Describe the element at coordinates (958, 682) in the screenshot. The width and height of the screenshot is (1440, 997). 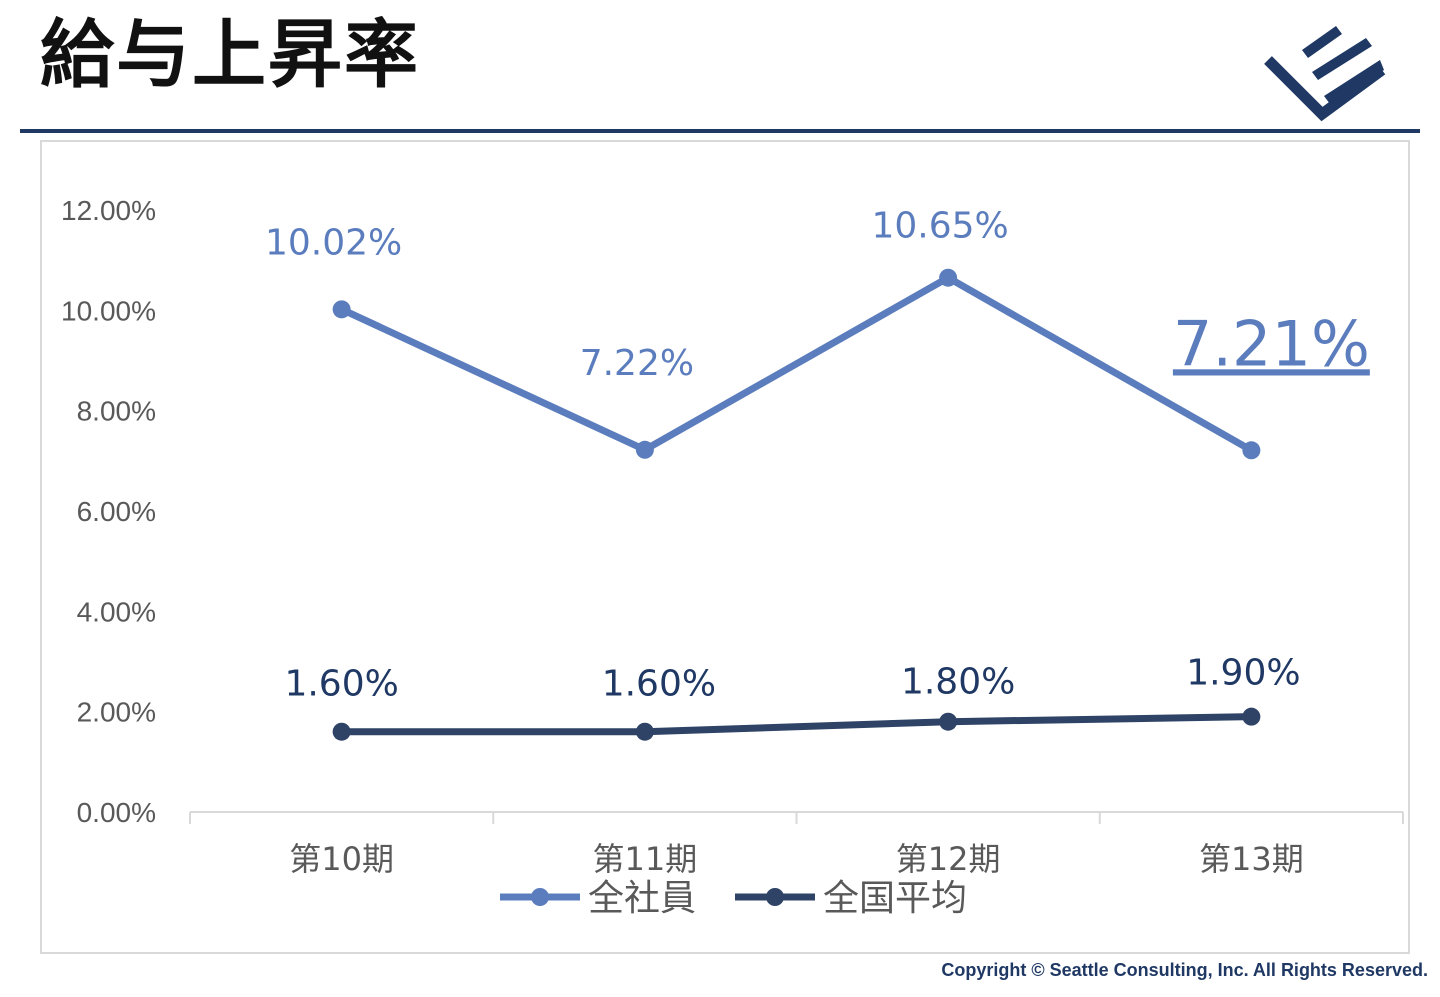
I see `data-label: 1.80%` at that location.